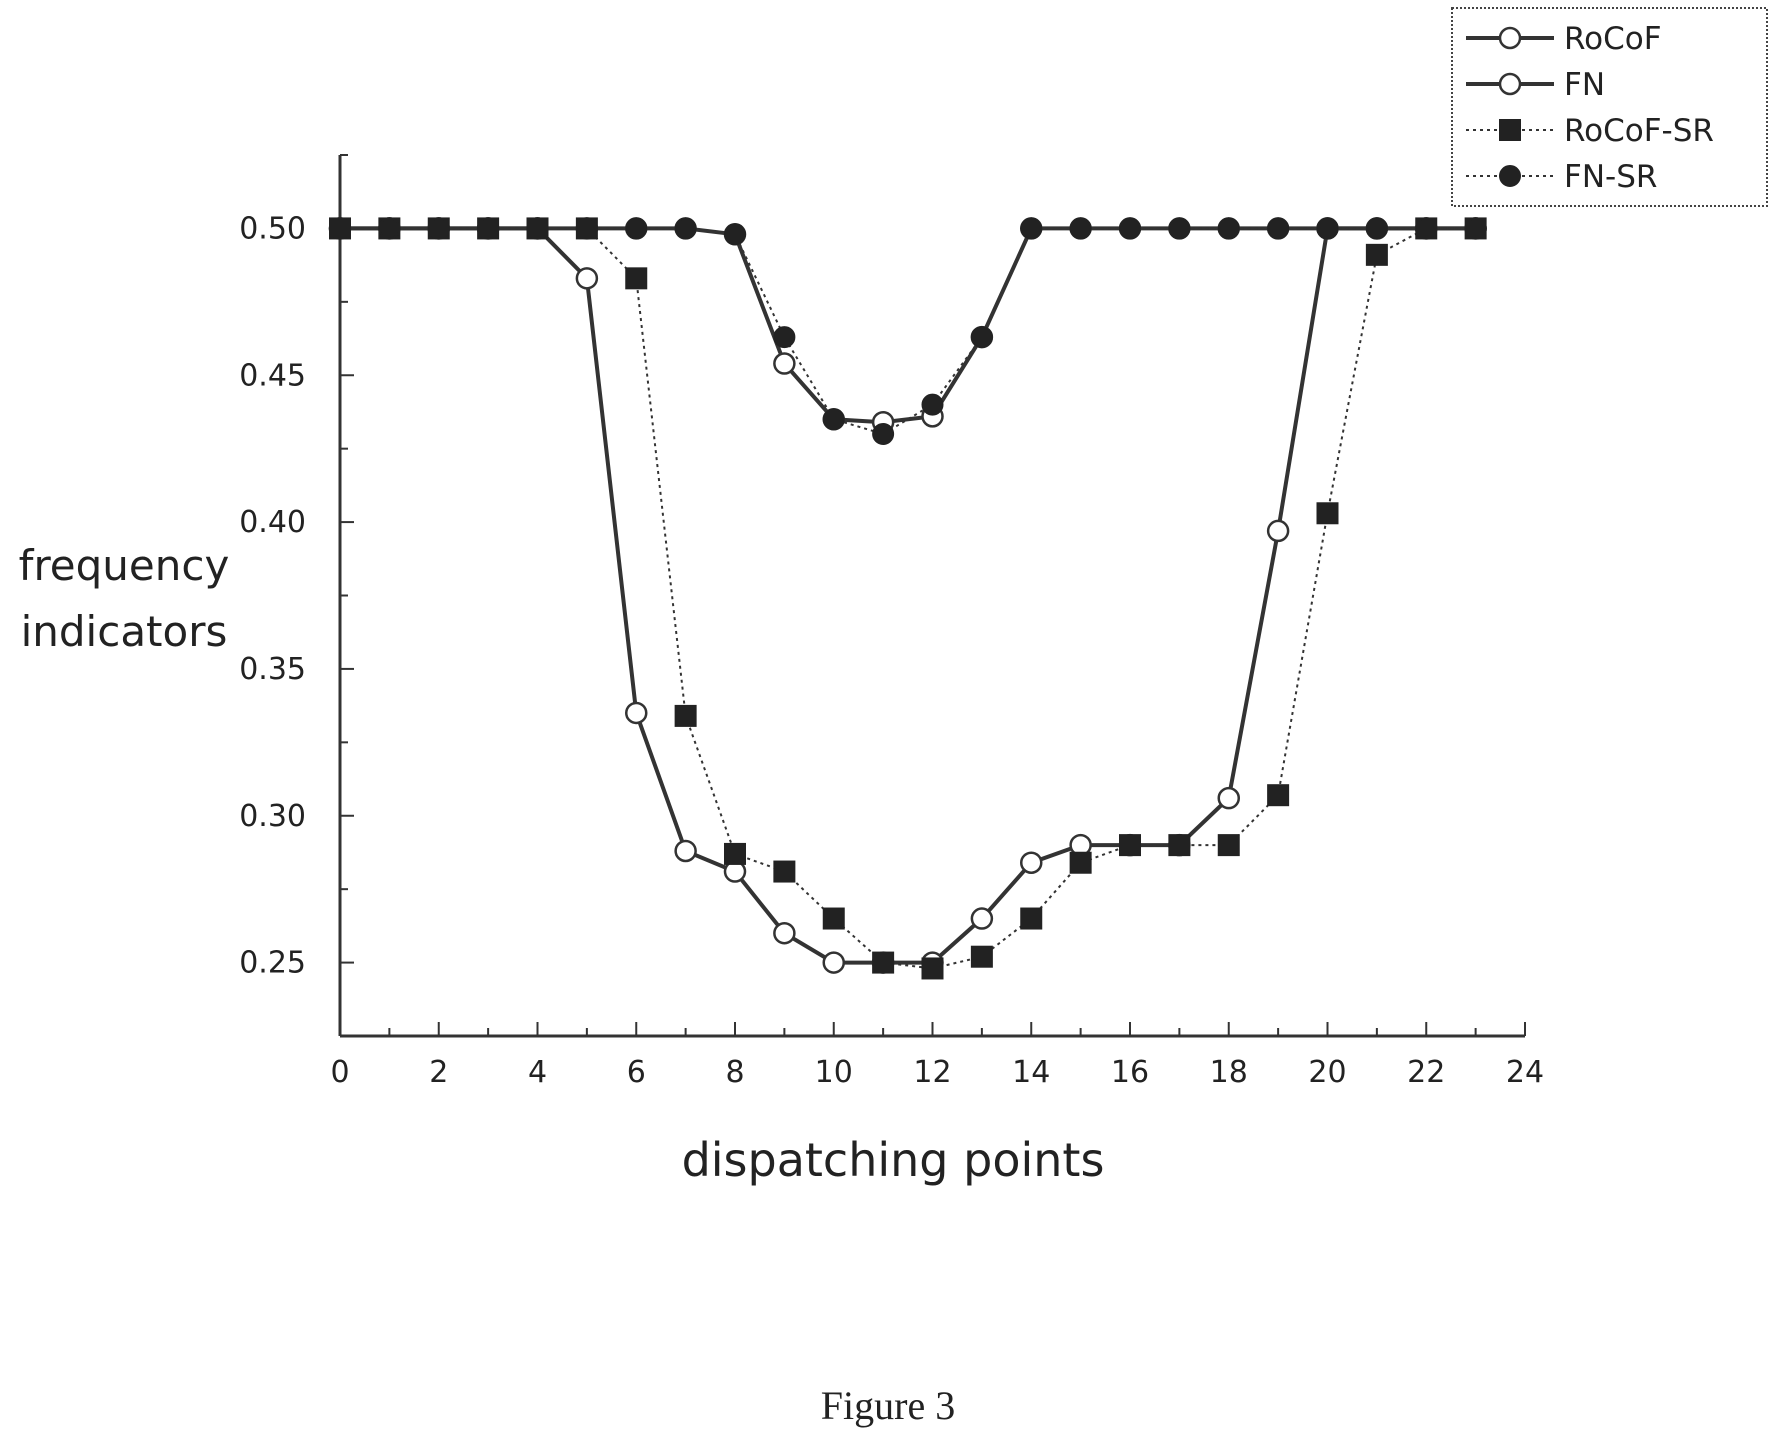  I want to click on legend-label: FN-SR, so click(1610, 177).